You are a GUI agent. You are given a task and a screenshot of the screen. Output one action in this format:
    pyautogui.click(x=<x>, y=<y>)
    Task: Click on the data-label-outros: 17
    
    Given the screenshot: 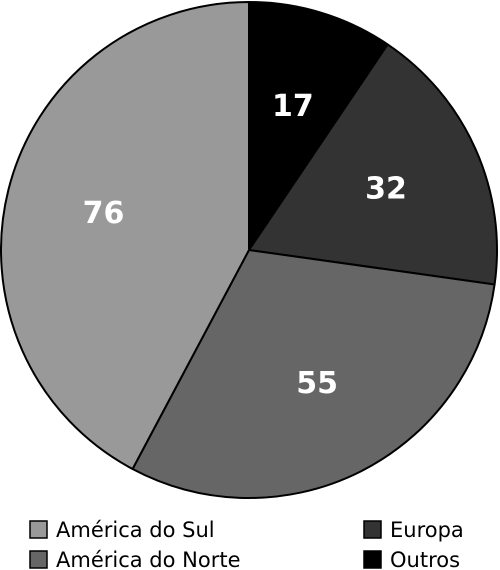 What is the action you would take?
    pyautogui.click(x=293, y=106)
    